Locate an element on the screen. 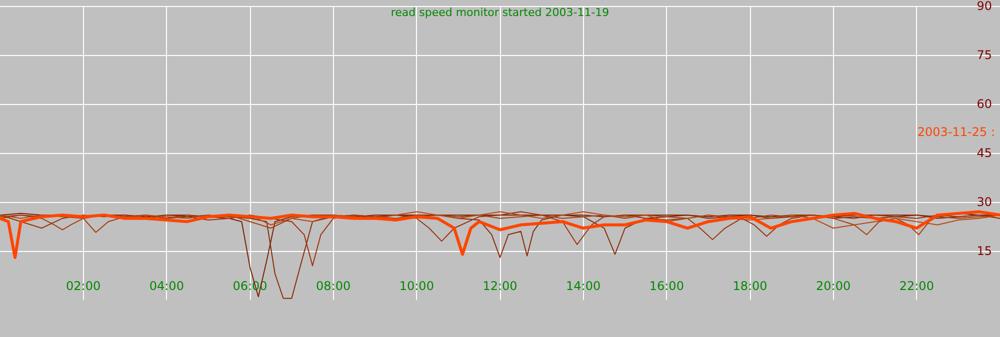 The width and height of the screenshot is (1000, 337). x-tick-label: 02:00 is located at coordinates (83, 286).